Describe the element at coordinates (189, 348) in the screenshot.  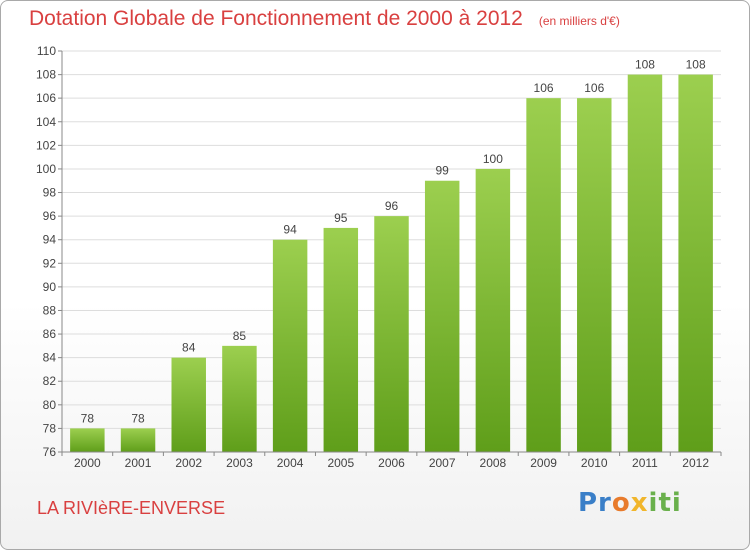
I see `data-label: 84` at that location.